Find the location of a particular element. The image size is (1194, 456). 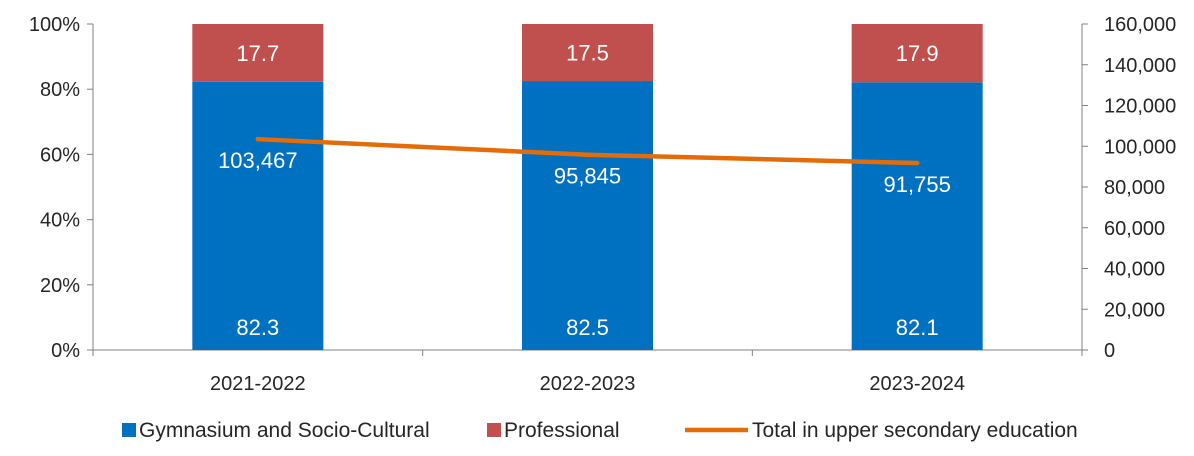

bar-data-label: 17.7 is located at coordinates (257, 53).